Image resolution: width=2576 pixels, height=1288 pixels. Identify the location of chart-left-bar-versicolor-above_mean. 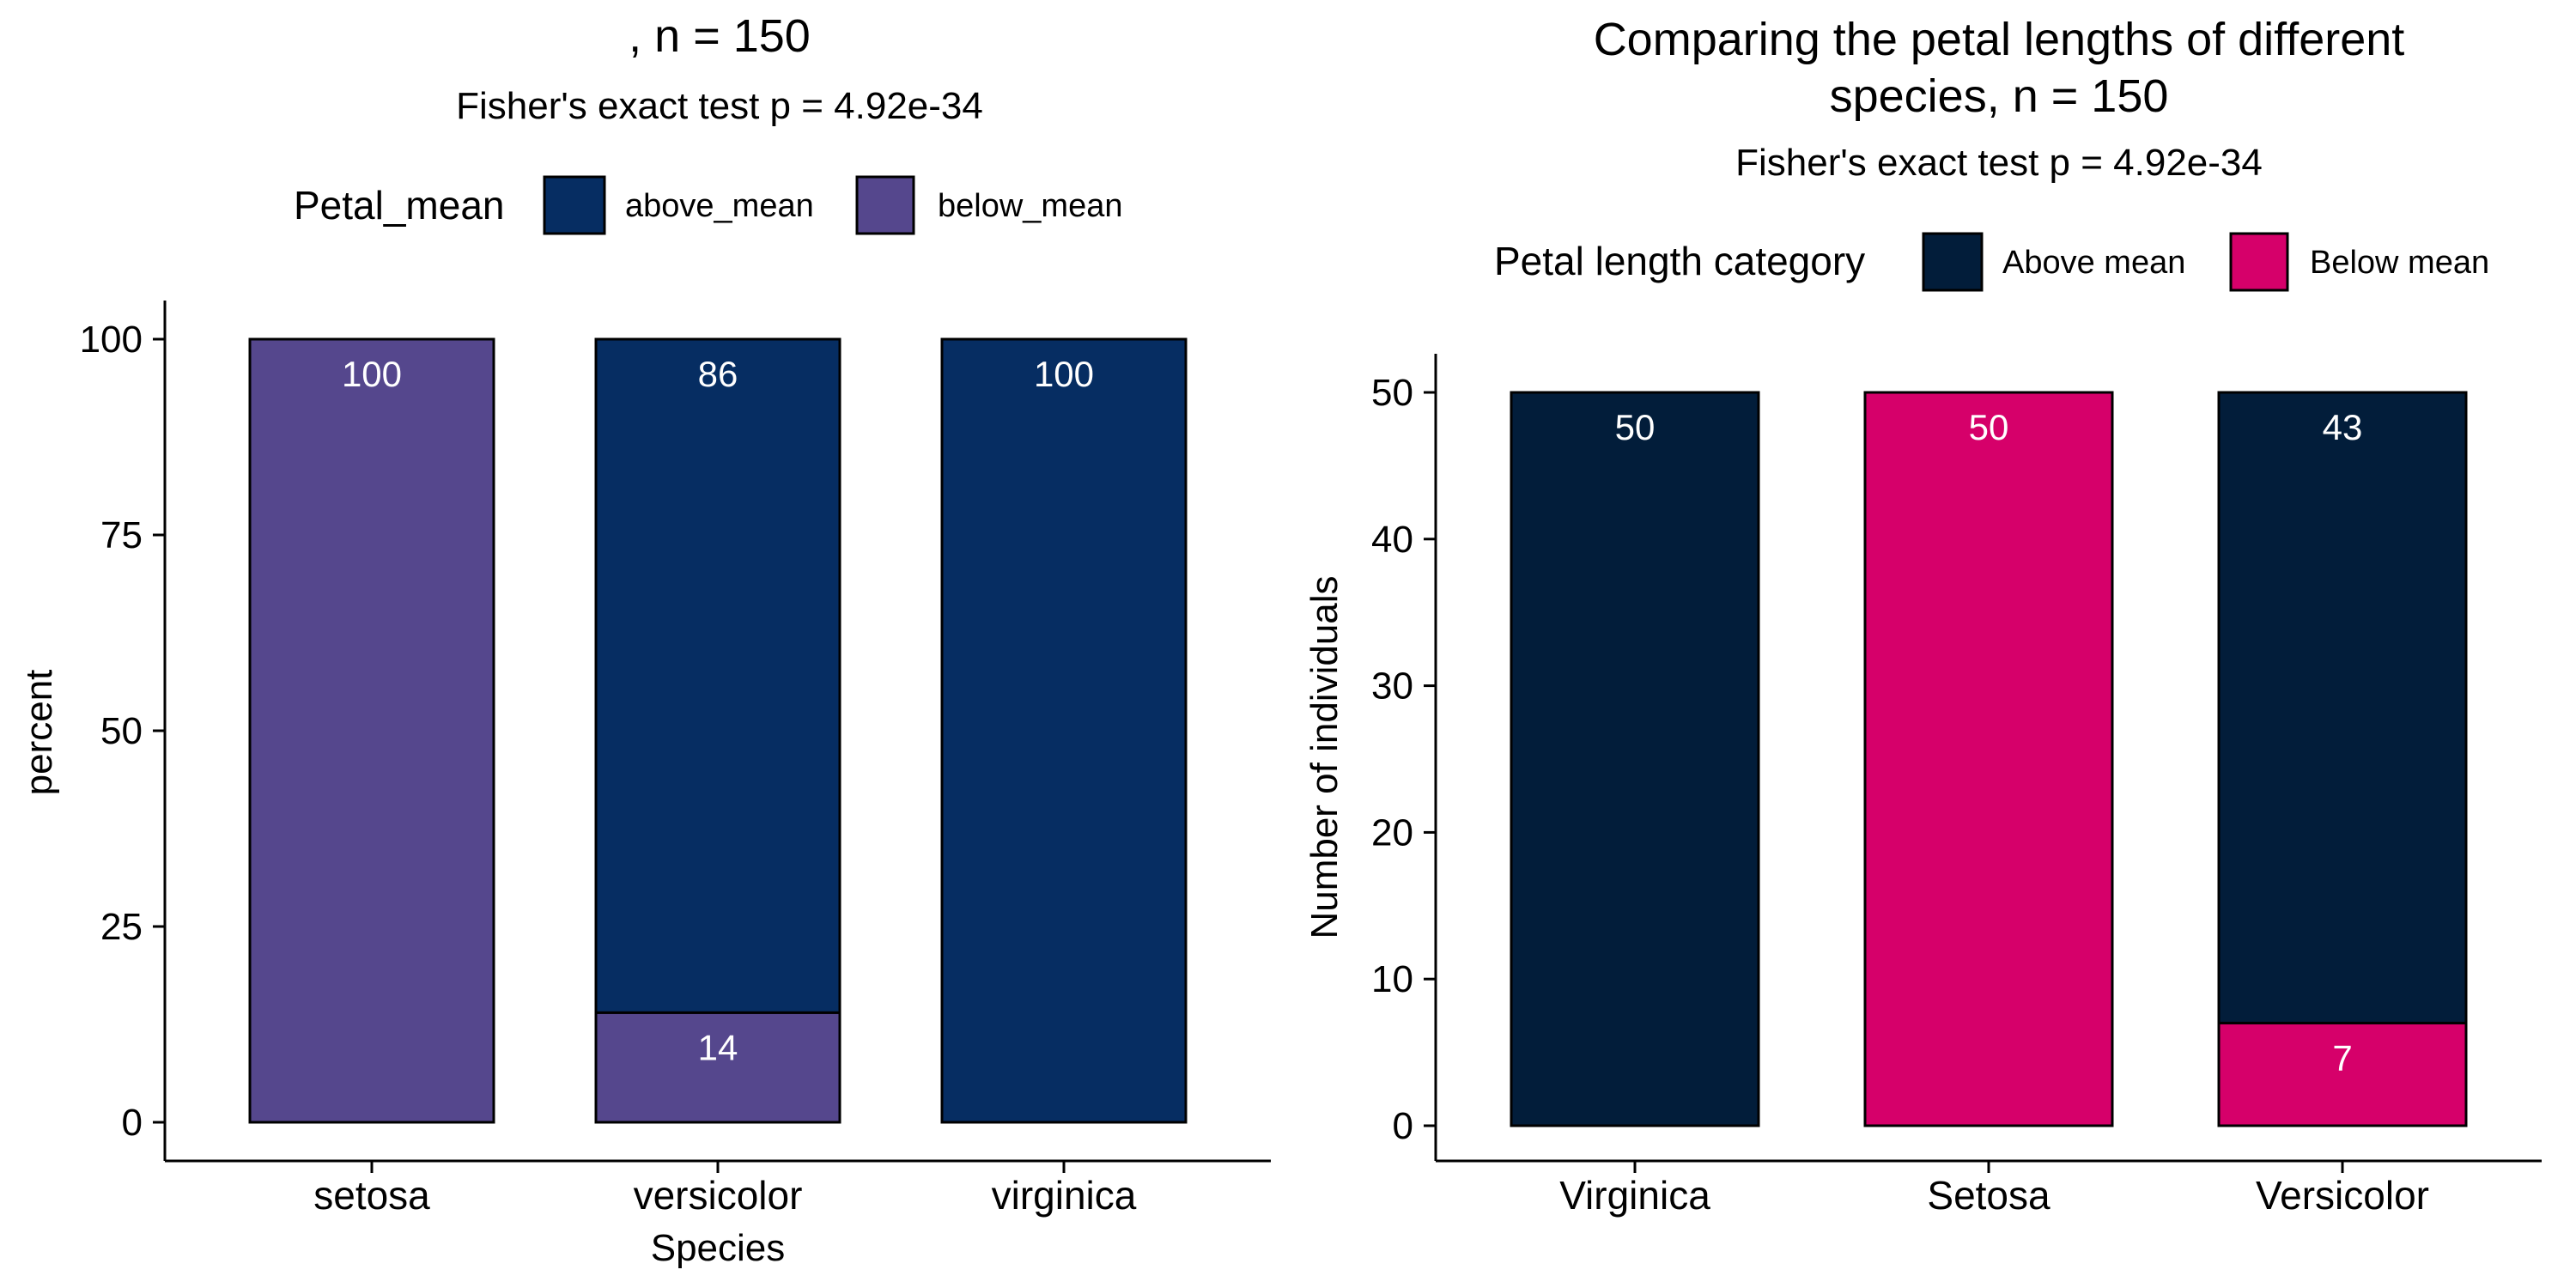
(717, 675).